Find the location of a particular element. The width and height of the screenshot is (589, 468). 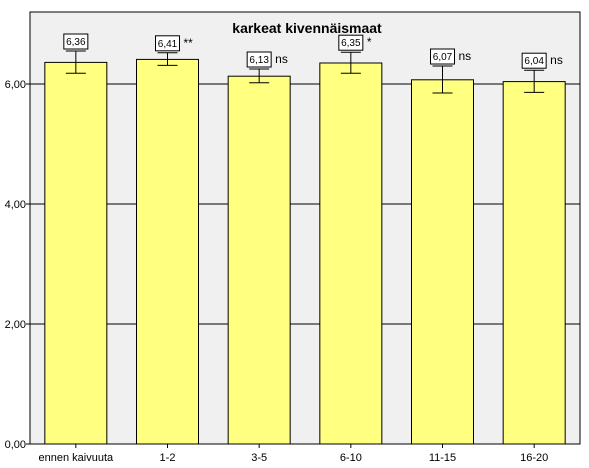

x-tick-label: ennen kaivuuta is located at coordinates (76, 458).